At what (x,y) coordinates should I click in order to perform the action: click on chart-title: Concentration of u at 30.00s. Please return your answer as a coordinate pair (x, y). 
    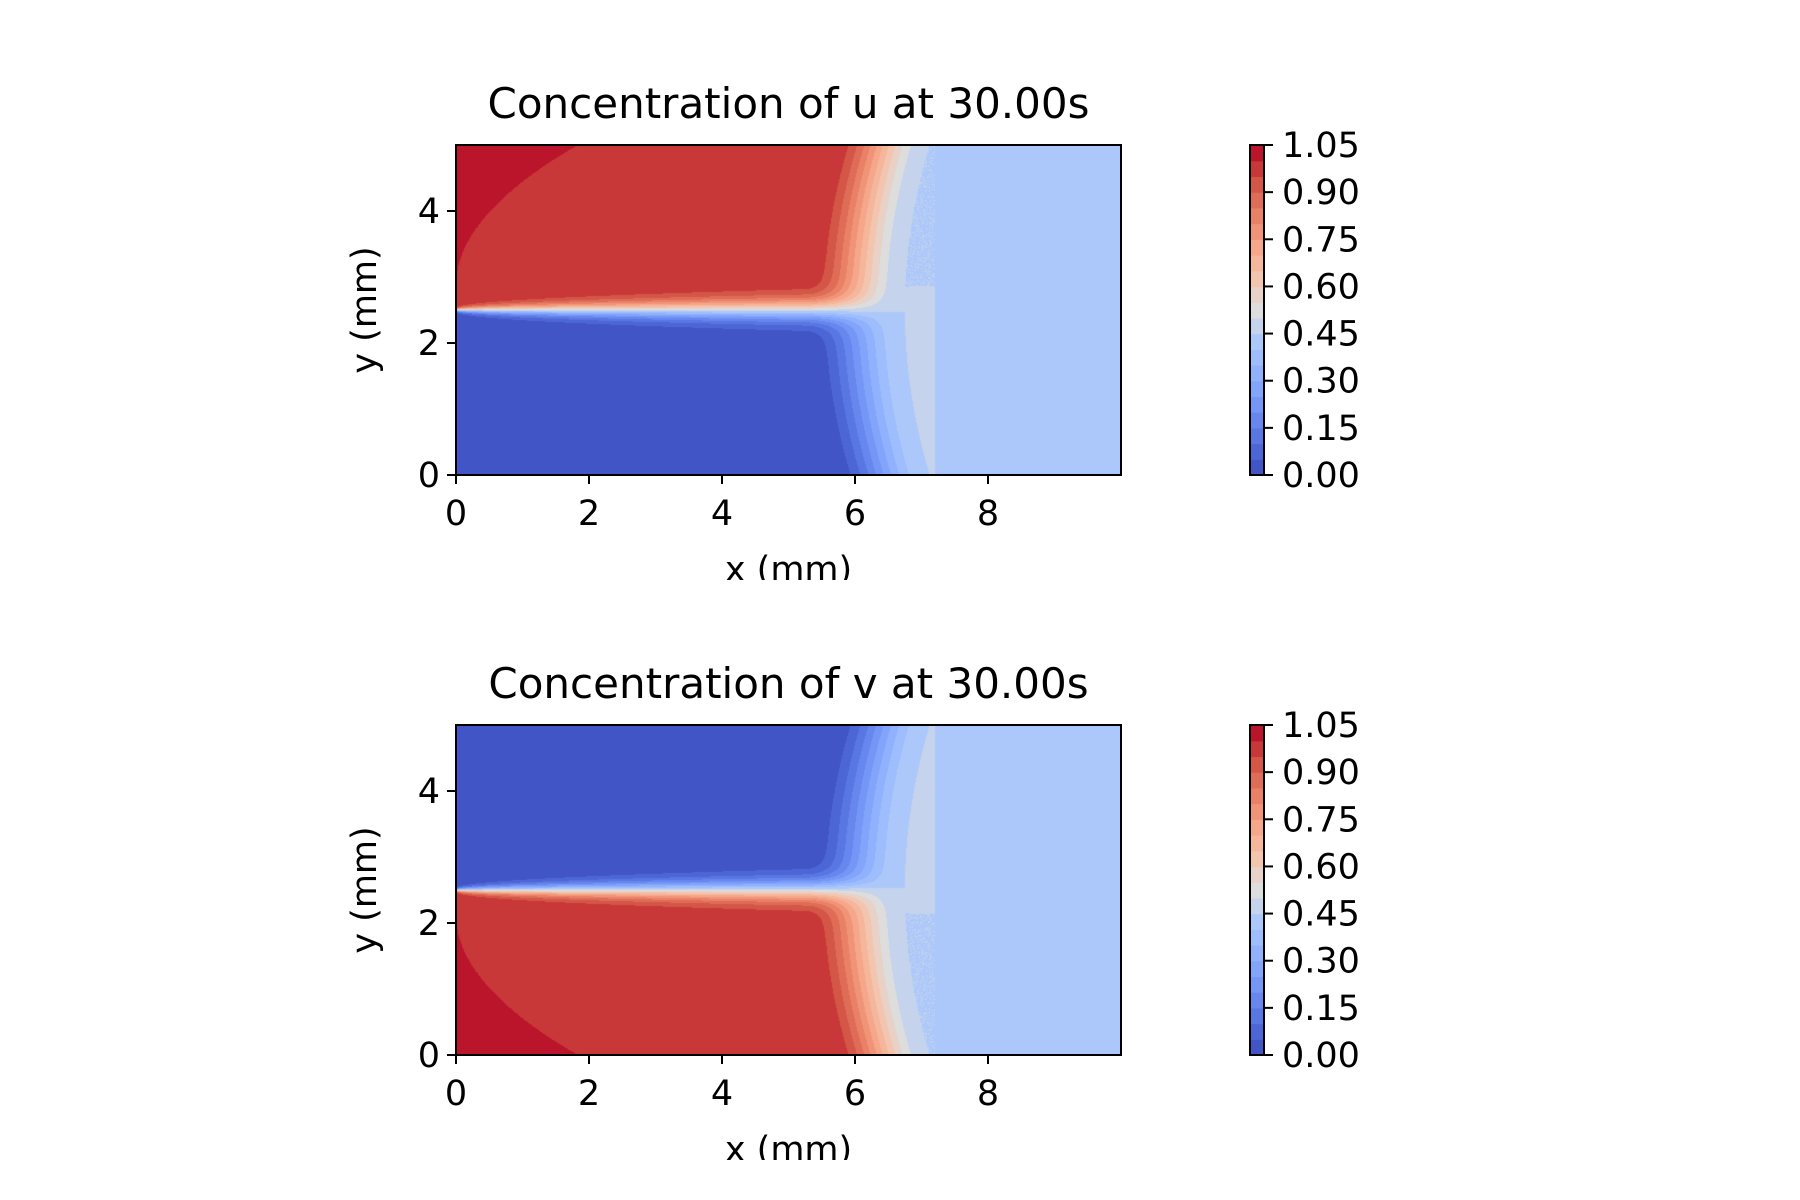
    Looking at the image, I should click on (789, 103).